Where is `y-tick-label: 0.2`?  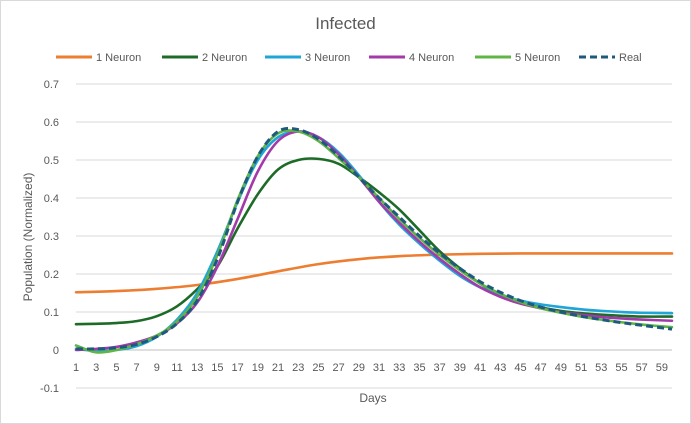 y-tick-label: 0.2 is located at coordinates (51, 275).